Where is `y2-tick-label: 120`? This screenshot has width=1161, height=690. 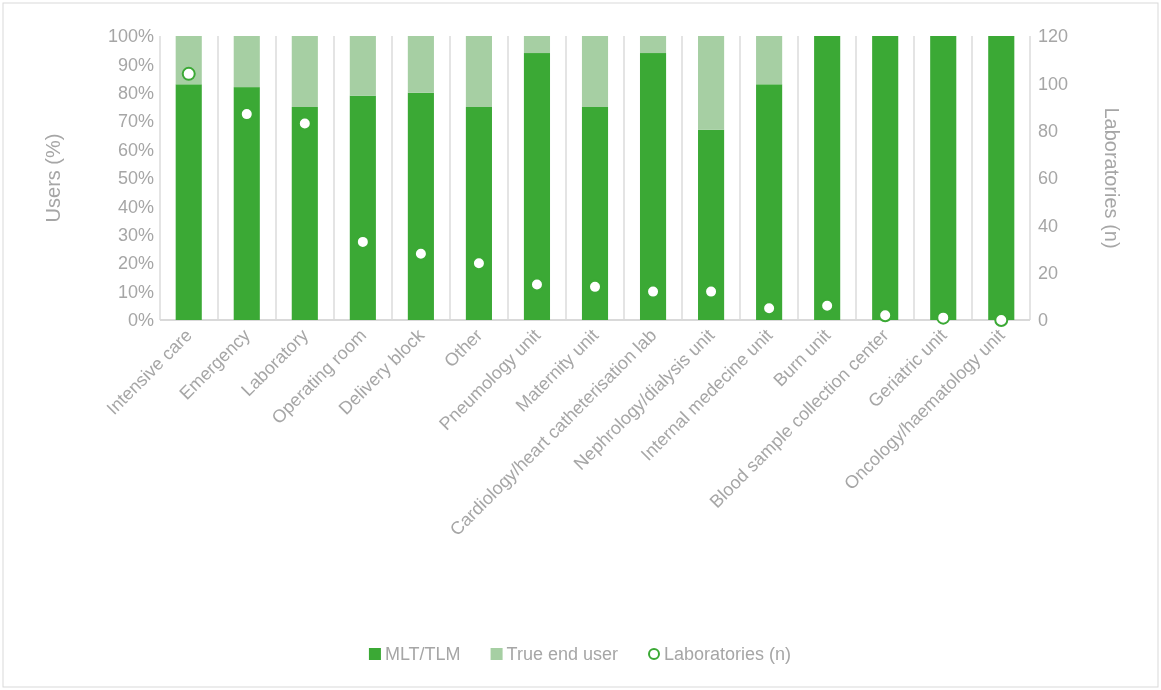 y2-tick-label: 120 is located at coordinates (1053, 36).